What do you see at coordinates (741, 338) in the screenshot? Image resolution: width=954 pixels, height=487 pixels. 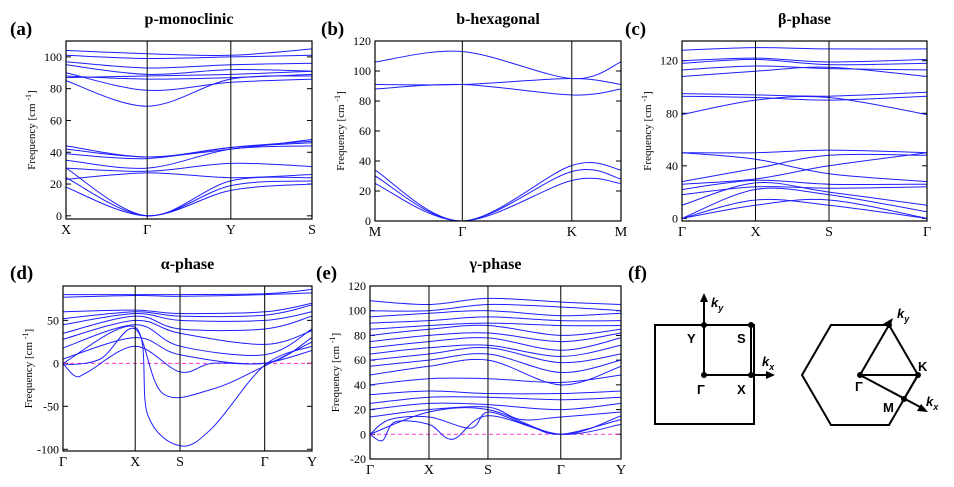 I see `s-label: S` at bounding box center [741, 338].